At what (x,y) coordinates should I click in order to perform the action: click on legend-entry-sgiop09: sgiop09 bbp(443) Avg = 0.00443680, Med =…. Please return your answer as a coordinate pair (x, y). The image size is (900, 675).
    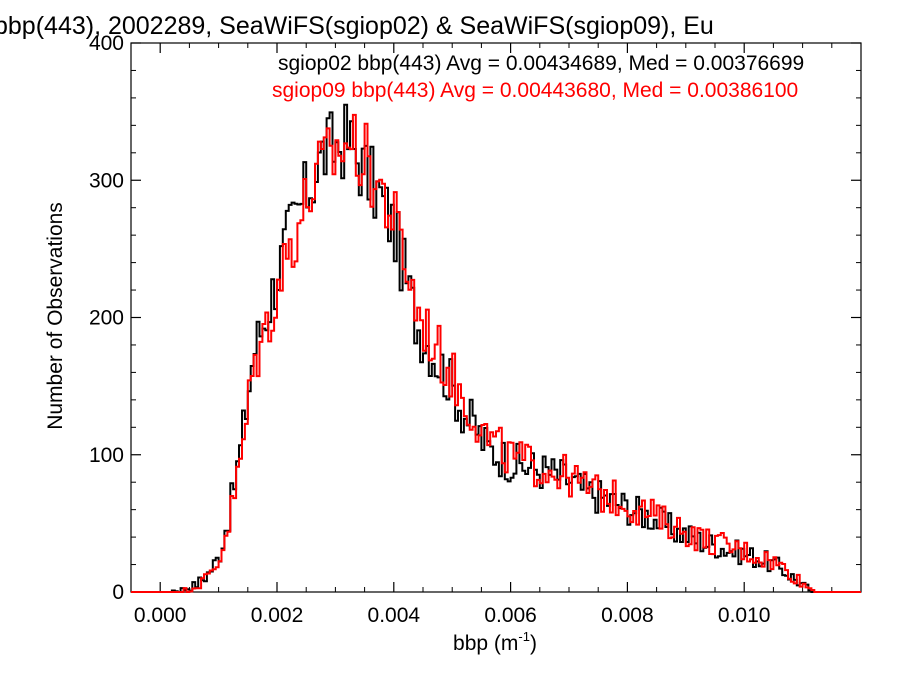
    Looking at the image, I should click on (535, 90).